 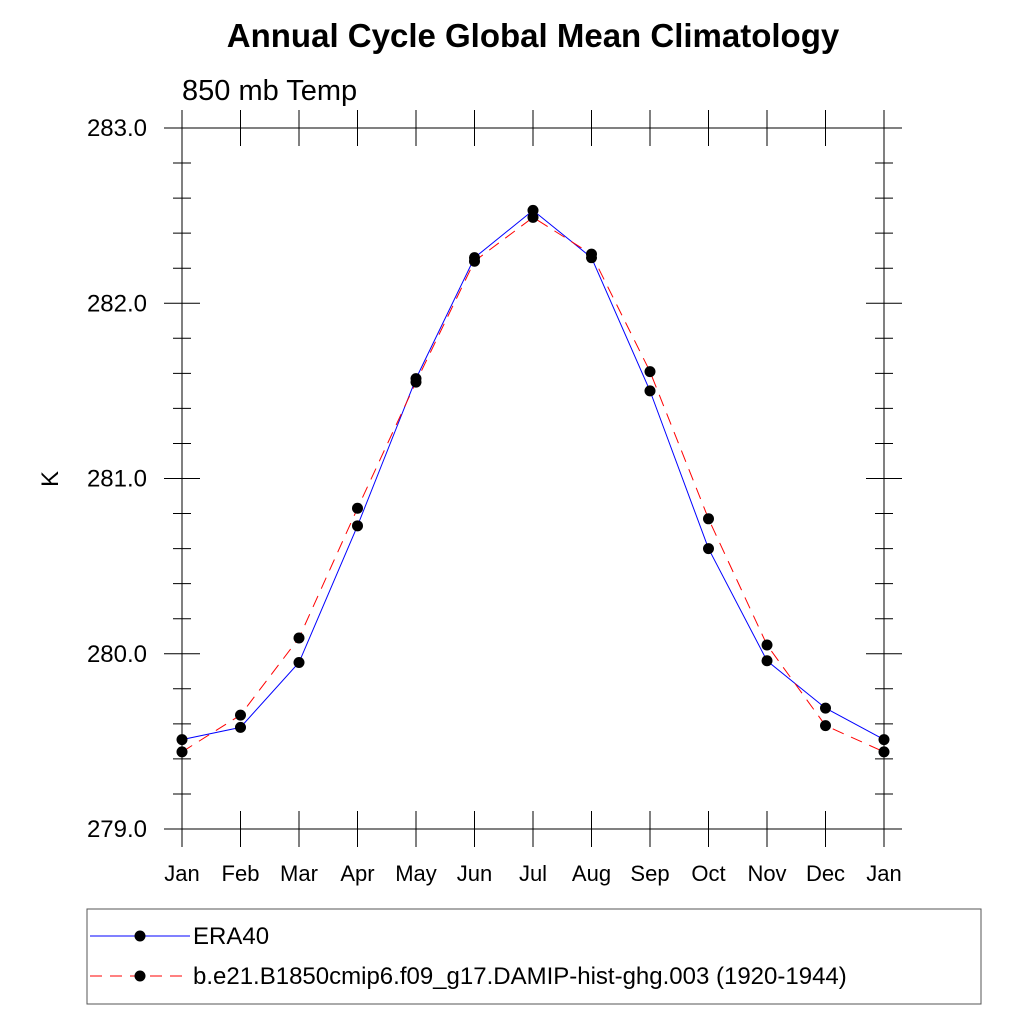 I want to click on y-tick-label: 281.0, so click(x=117, y=479).